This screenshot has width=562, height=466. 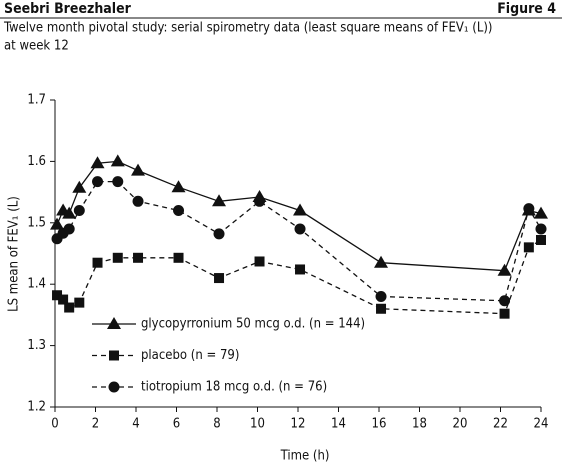 What do you see at coordinates (298, 424) in the screenshot?
I see `x-tick-label: 12` at bounding box center [298, 424].